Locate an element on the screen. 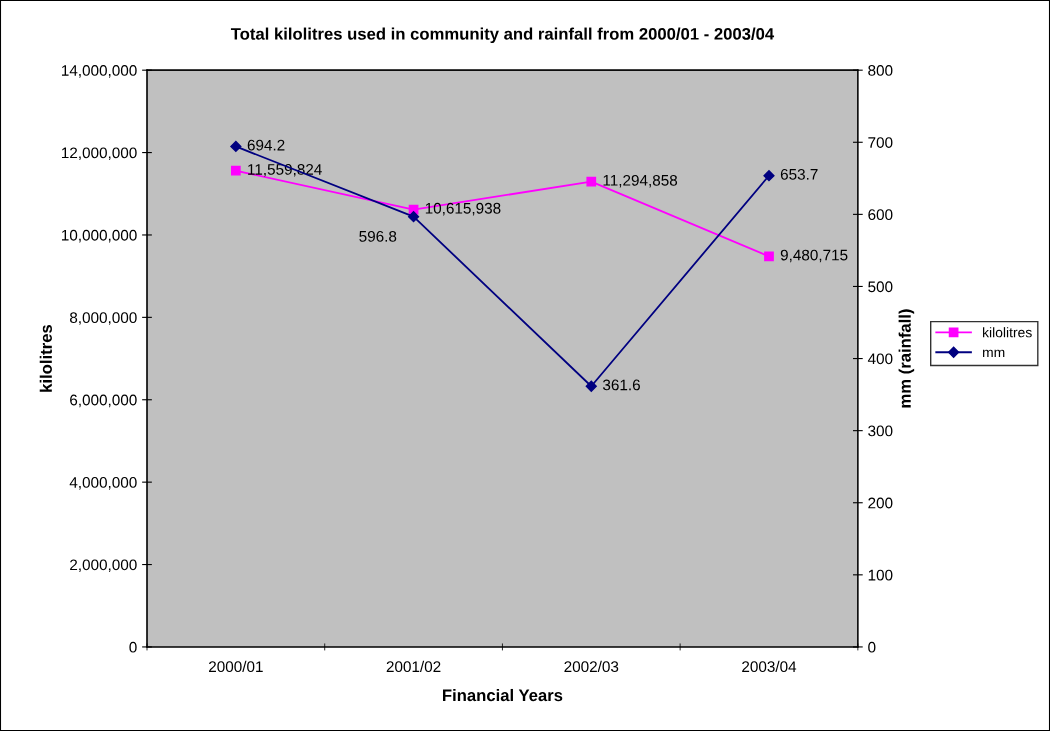 The height and width of the screenshot is (731, 1050). x-tick-label: 2002/03 is located at coordinates (591, 666).